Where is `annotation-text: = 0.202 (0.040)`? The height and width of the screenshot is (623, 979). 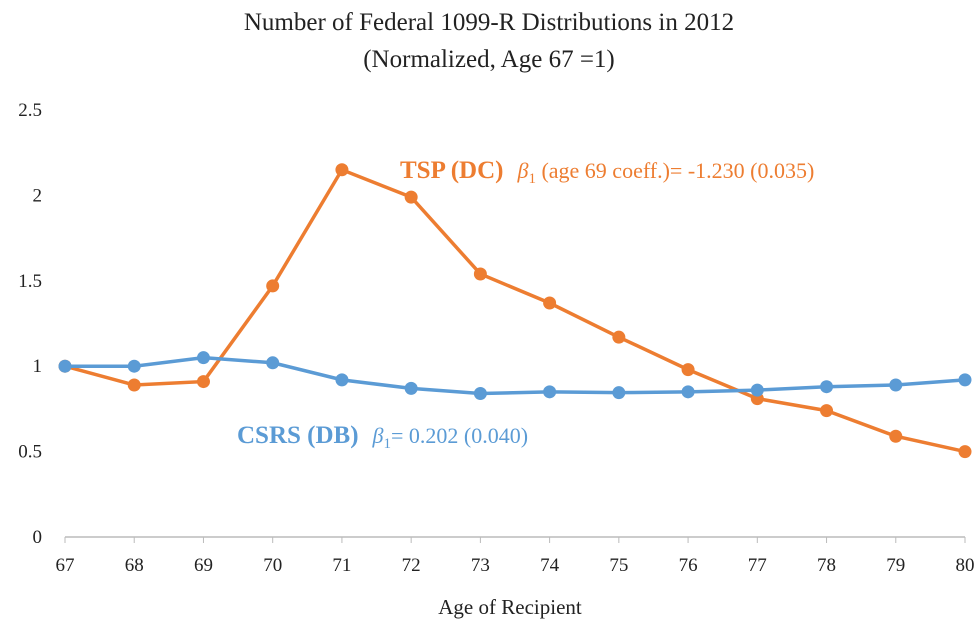 annotation-text: = 0.202 (0.040) is located at coordinates (459, 435).